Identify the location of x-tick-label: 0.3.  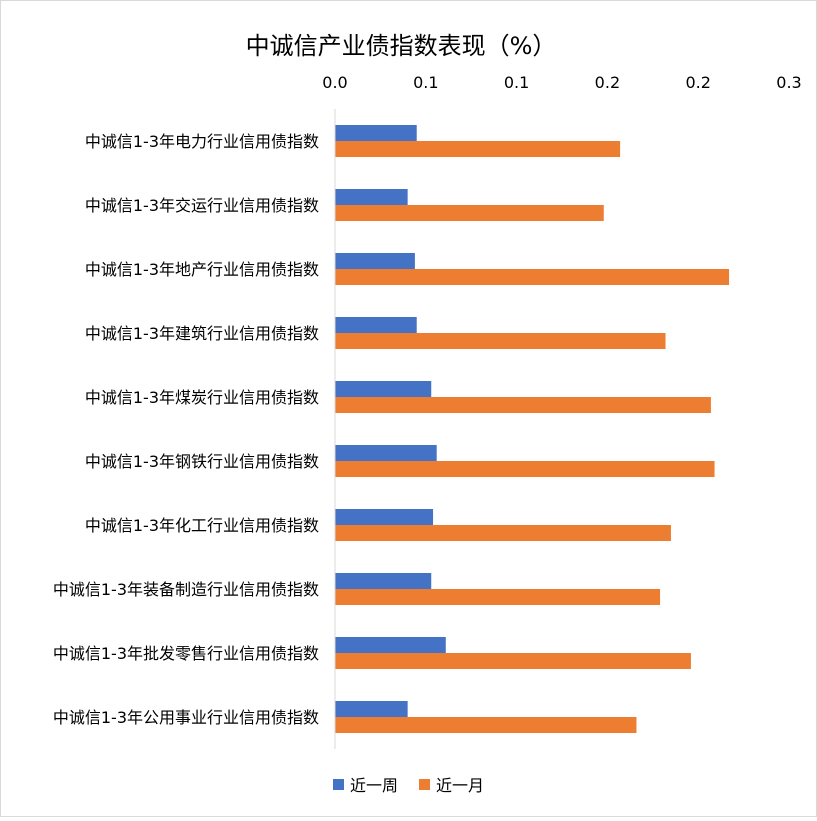
(788, 82).